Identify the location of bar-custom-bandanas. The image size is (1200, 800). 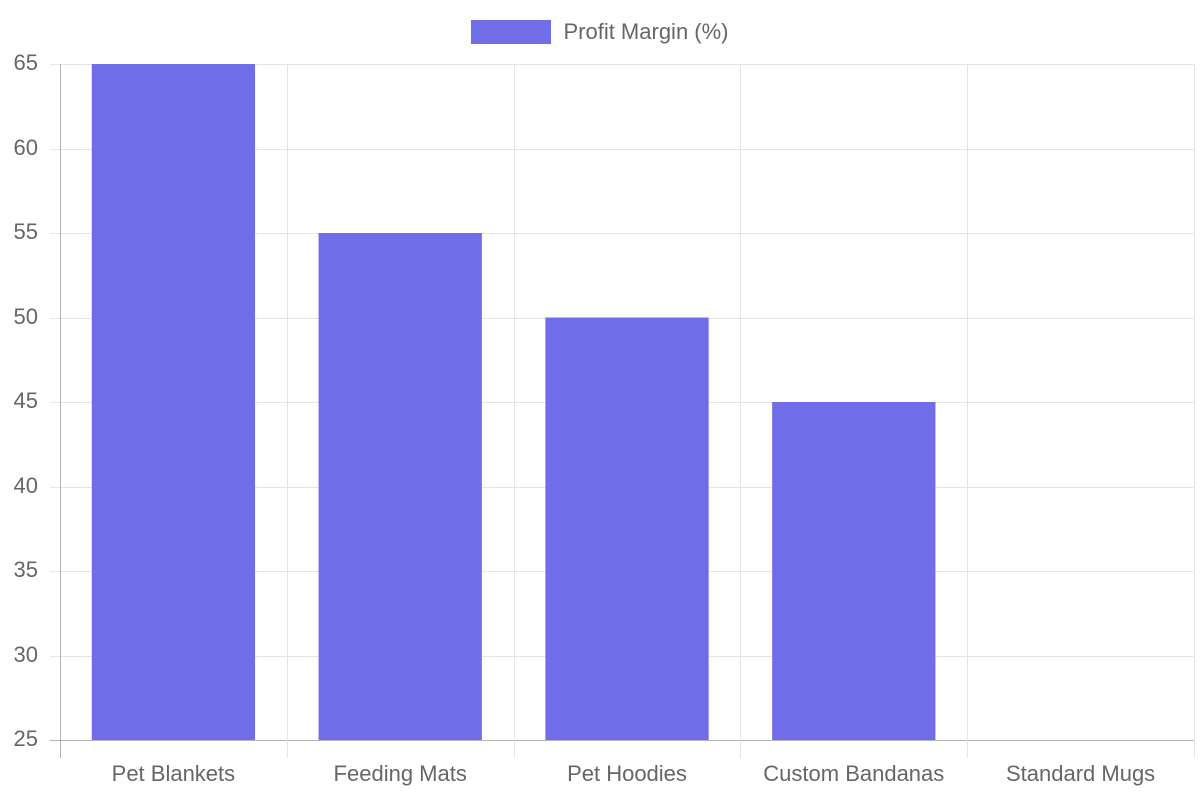
(854, 571).